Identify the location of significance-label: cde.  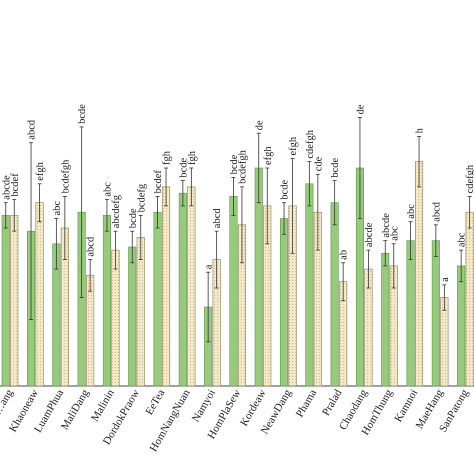
(318, 163).